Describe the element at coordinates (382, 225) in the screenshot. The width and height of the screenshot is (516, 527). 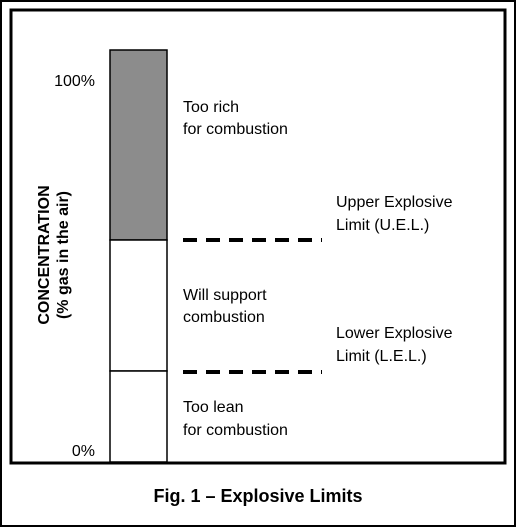
I see `limit-text: Limit (U.E.L.)` at that location.